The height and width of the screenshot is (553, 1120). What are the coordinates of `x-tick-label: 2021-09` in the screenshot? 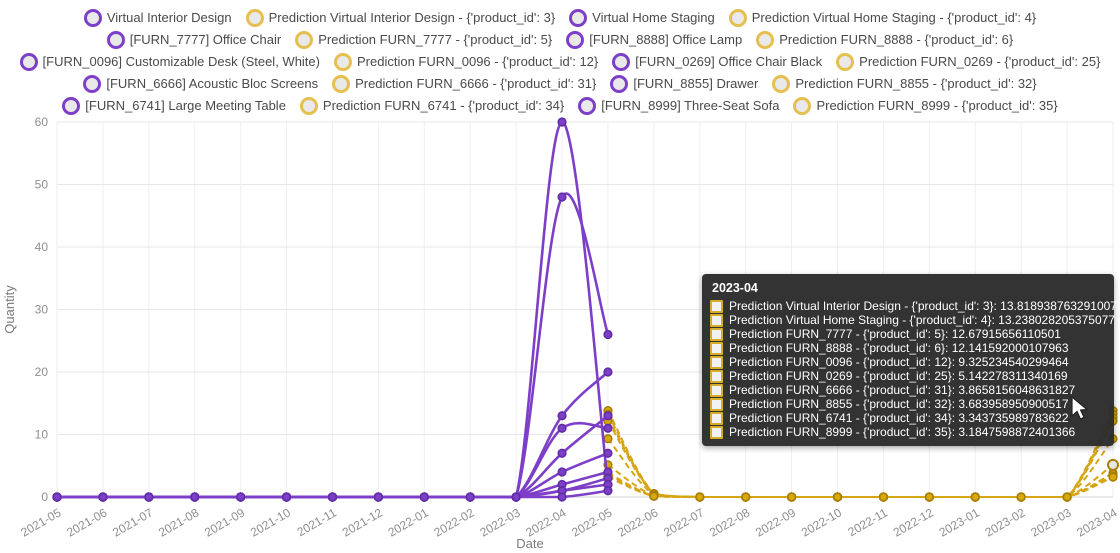 It's located at (224, 522).